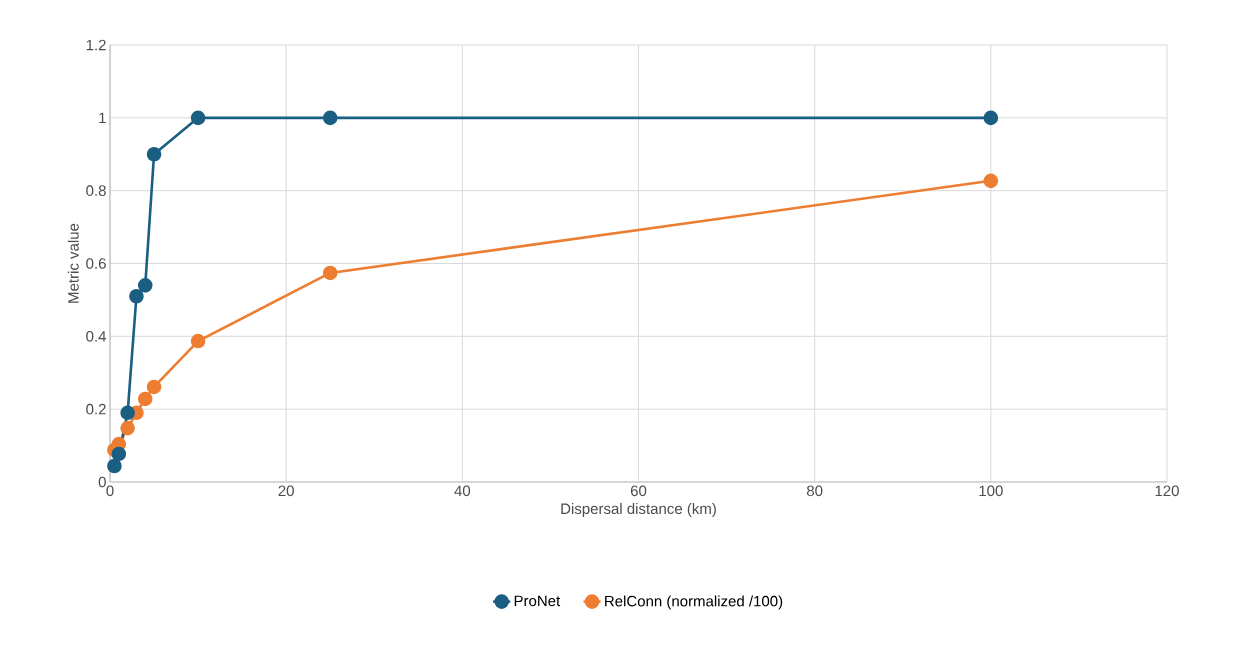  What do you see at coordinates (96, 263) in the screenshot?
I see `y-tick-label: 0.6` at bounding box center [96, 263].